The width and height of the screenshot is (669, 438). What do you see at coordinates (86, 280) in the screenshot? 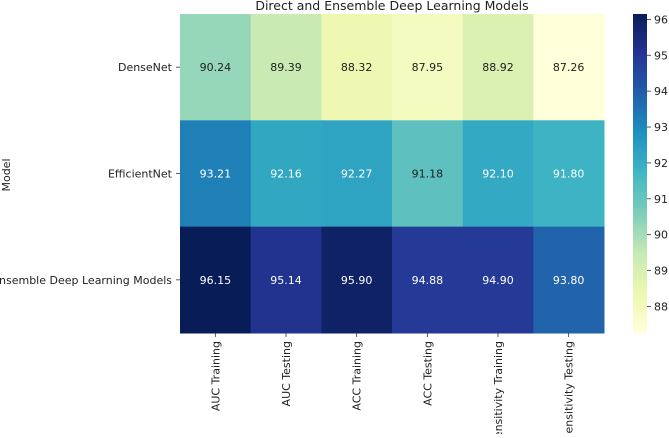
I see `row-label-ensemble-deep-learning-models: Ensemble Deep Learning Models` at bounding box center [86, 280].